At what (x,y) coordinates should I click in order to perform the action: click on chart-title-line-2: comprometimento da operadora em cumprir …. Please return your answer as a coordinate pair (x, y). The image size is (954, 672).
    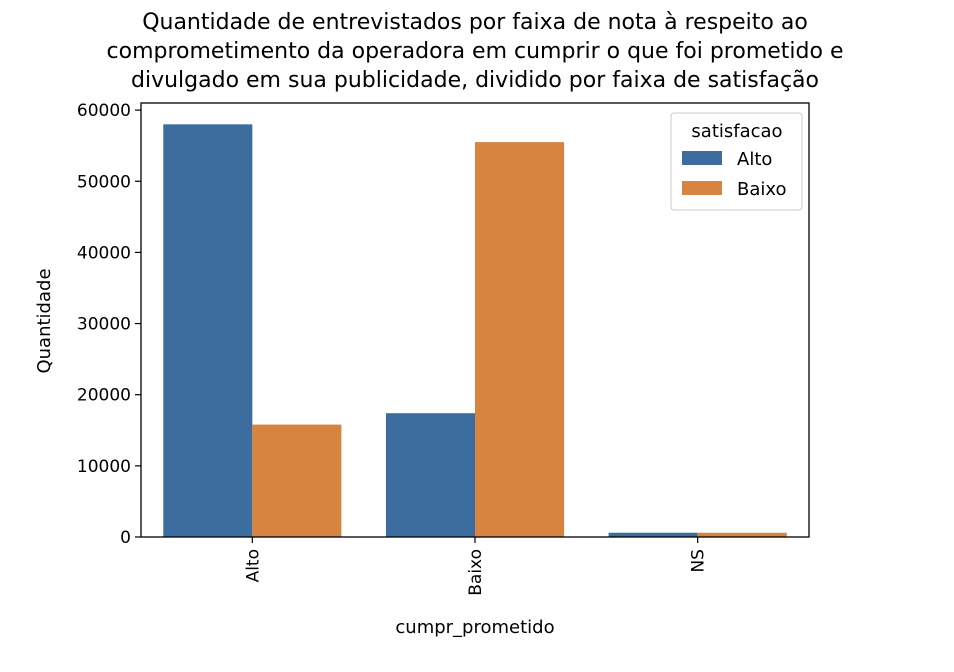
    Looking at the image, I should click on (475, 51).